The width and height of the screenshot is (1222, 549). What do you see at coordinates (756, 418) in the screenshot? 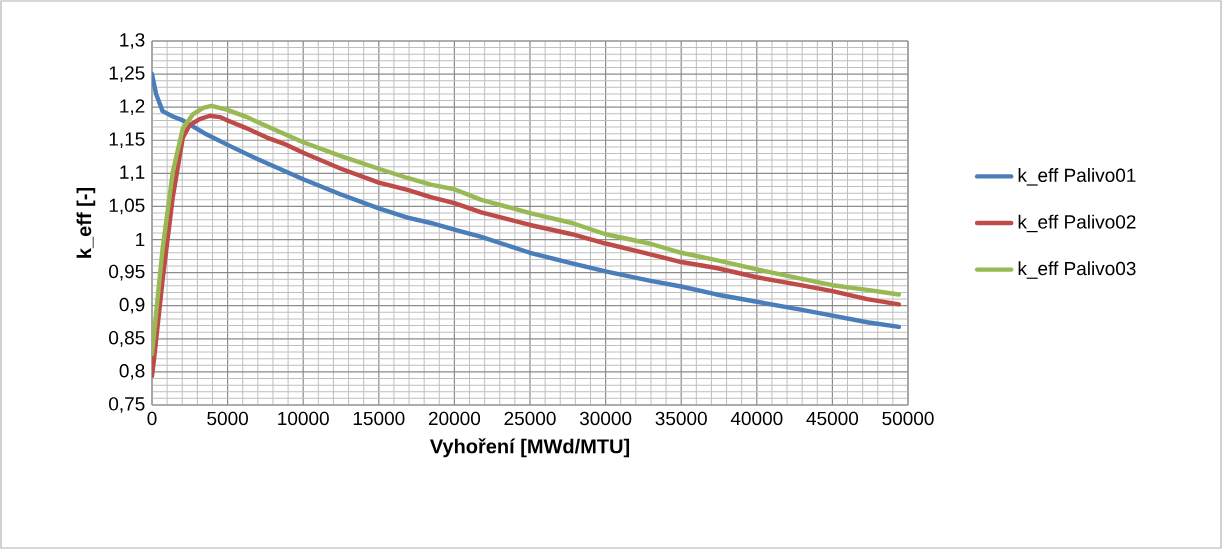
I see `x-tick-label: 40000` at bounding box center [756, 418].